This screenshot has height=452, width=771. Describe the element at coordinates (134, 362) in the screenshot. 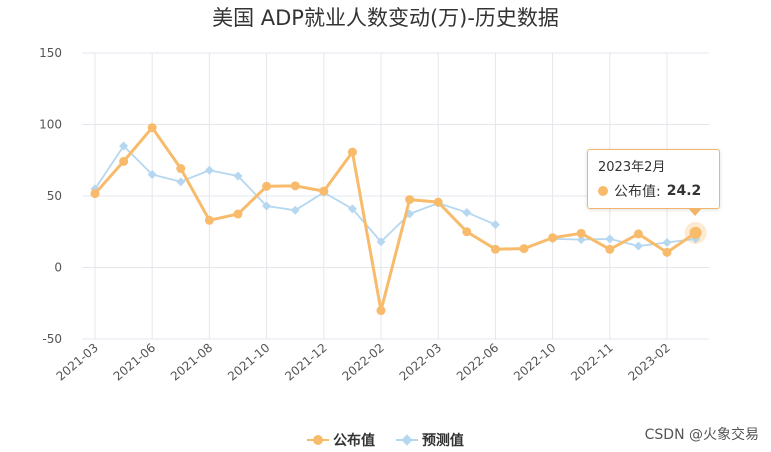

I see `x-tick-label: 2021-06` at that location.